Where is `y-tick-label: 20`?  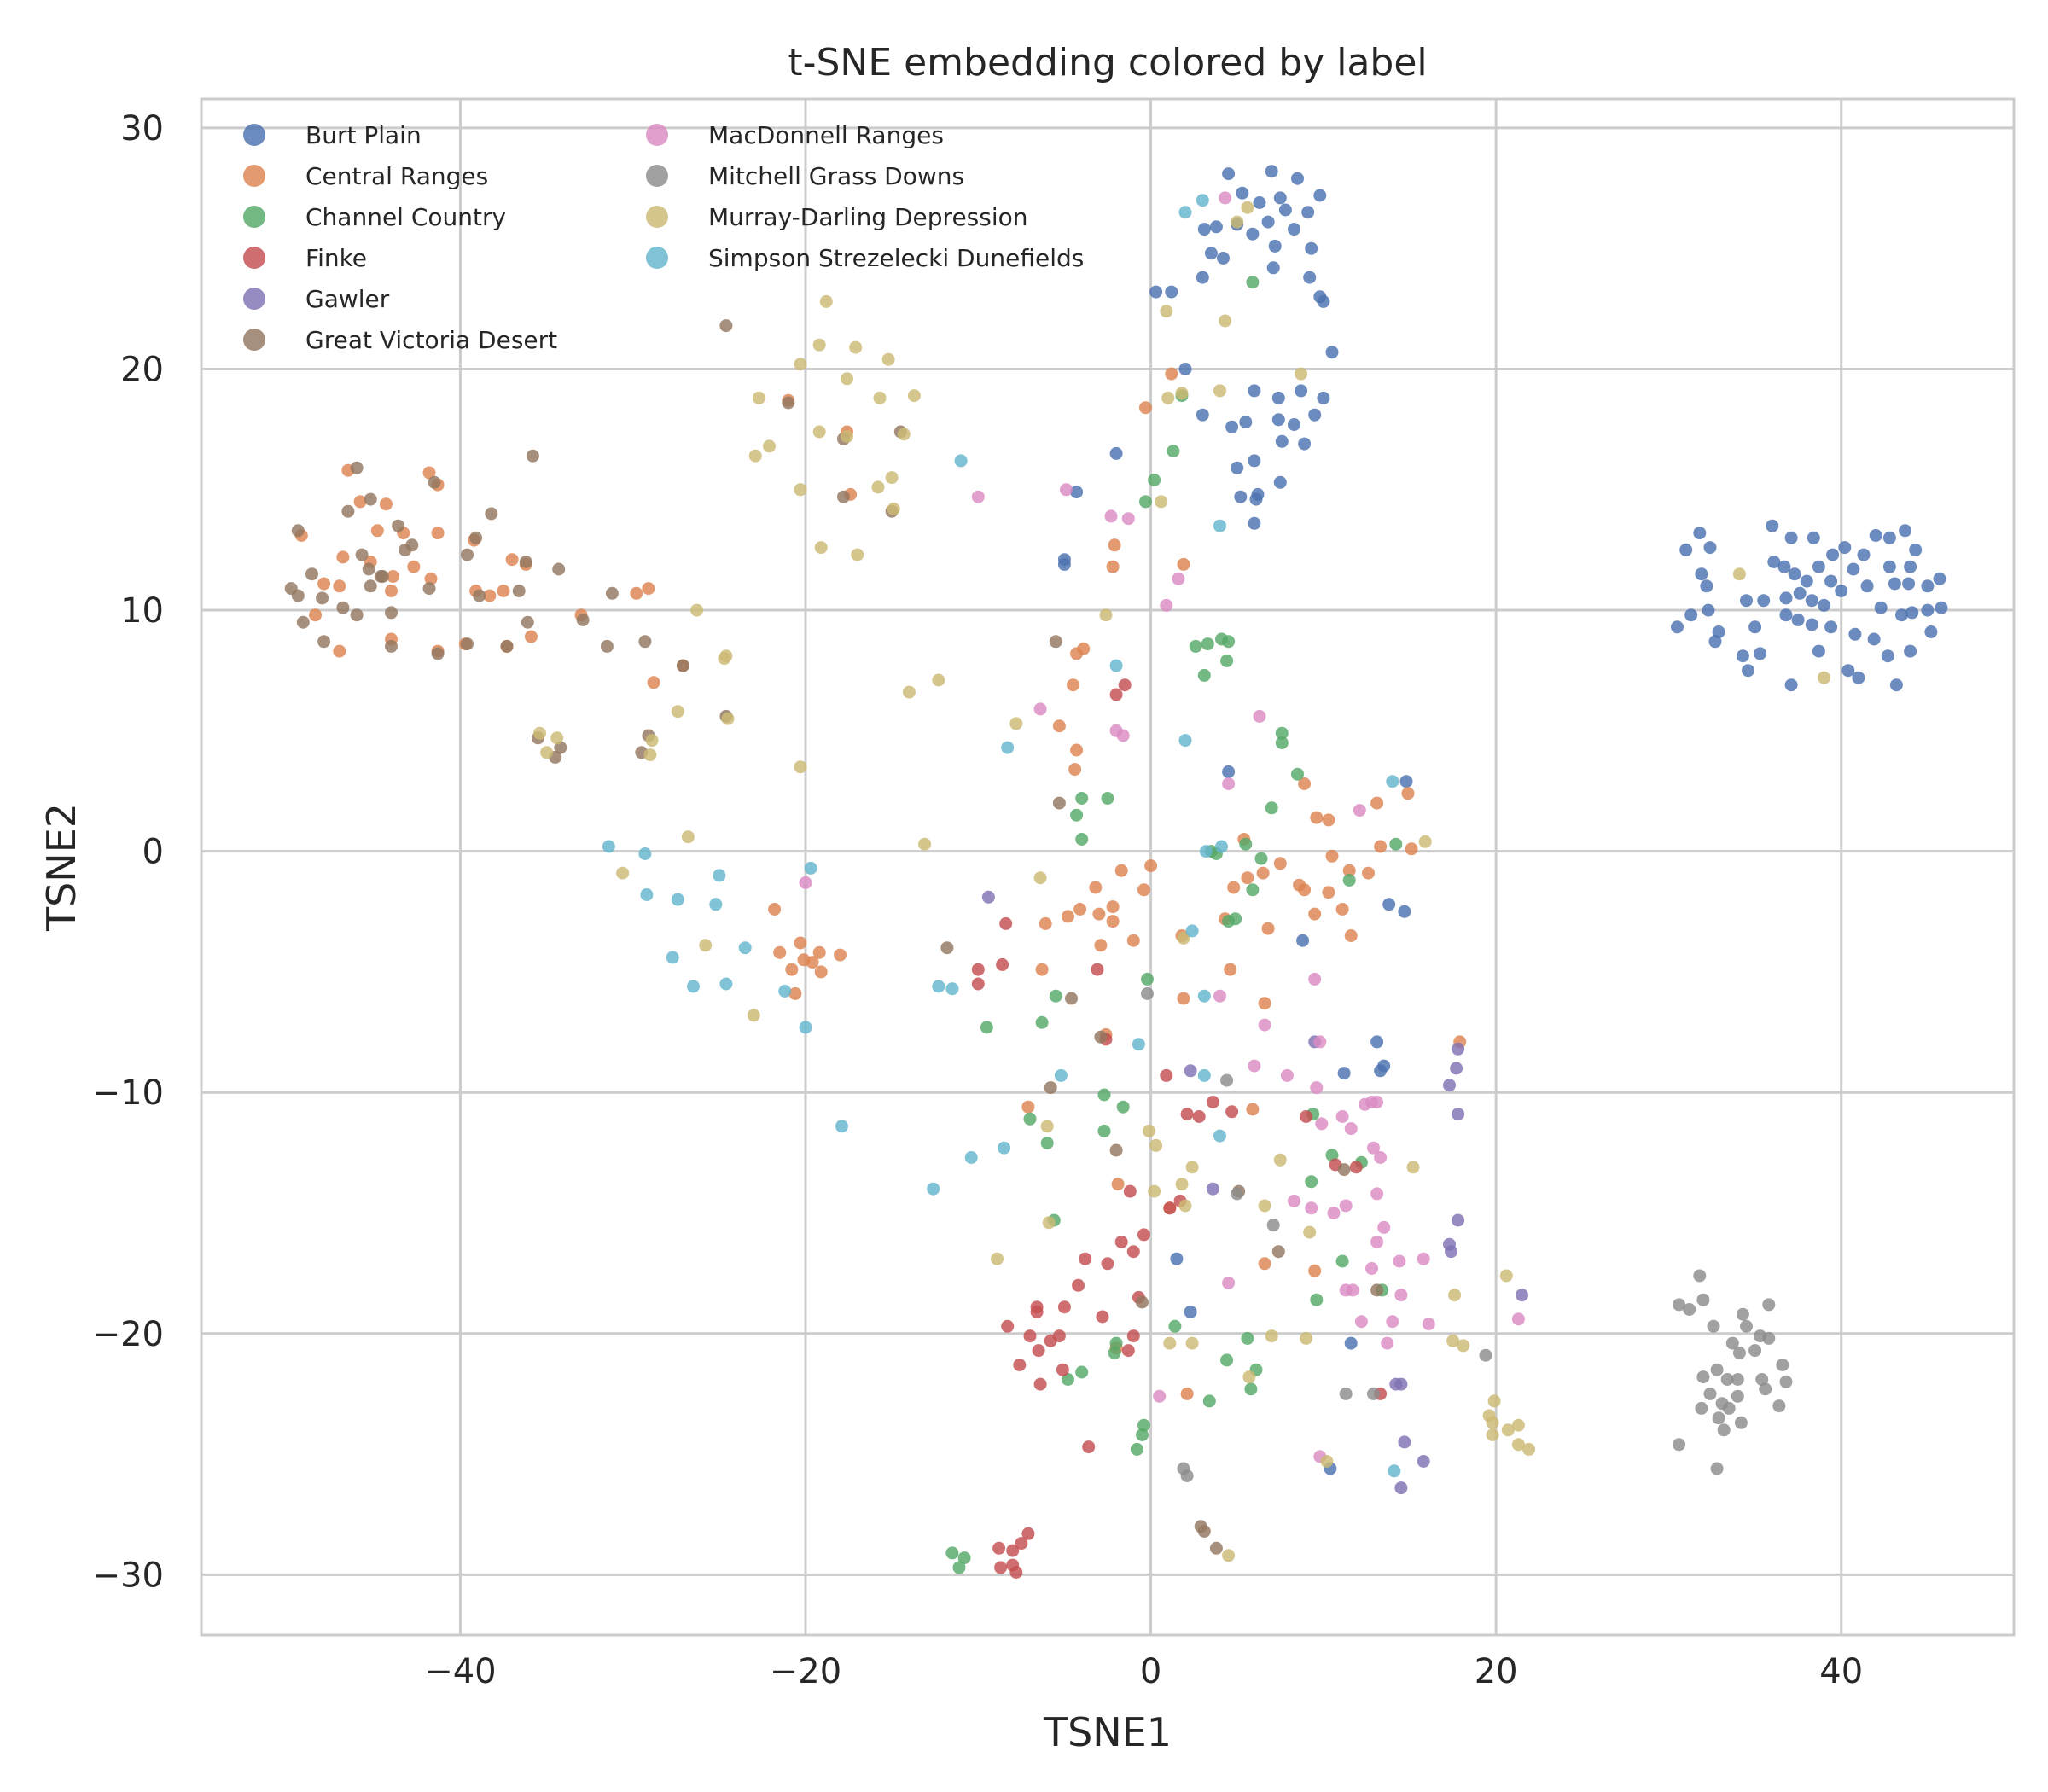 y-tick-label: 20 is located at coordinates (142, 369).